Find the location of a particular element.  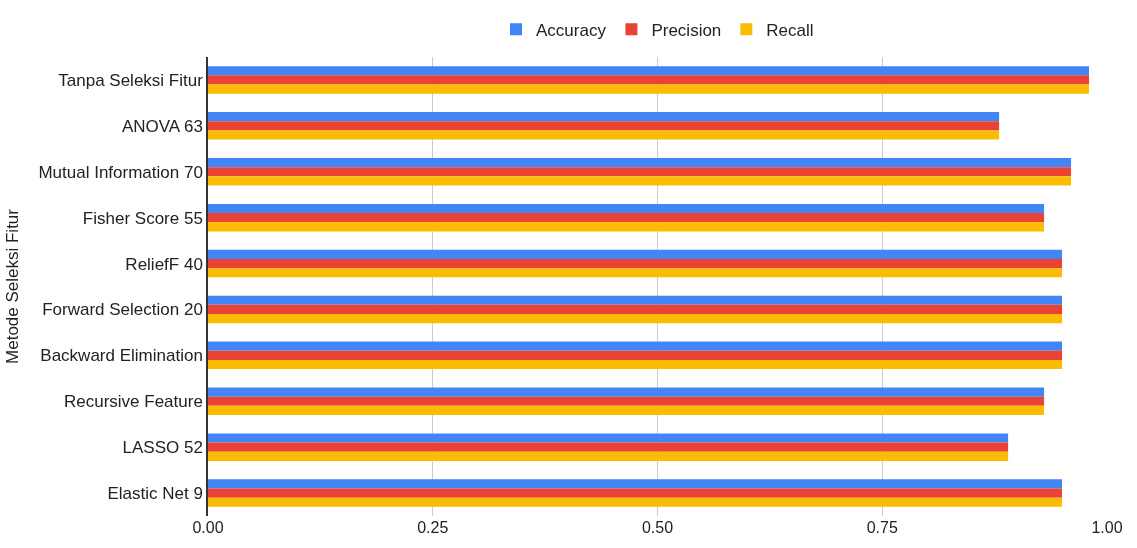

legend-label: Precision is located at coordinates (686, 30).